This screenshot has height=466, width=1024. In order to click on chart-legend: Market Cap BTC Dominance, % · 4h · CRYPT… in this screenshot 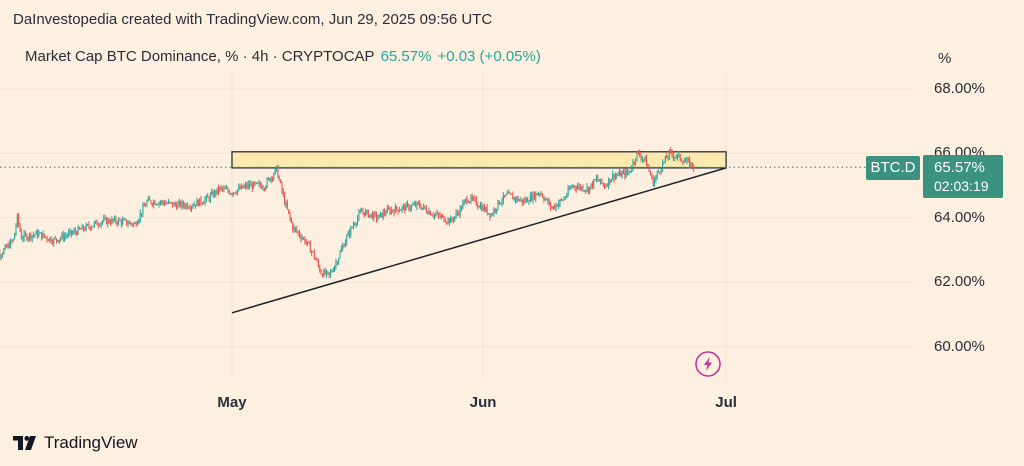, I will do `click(283, 56)`.